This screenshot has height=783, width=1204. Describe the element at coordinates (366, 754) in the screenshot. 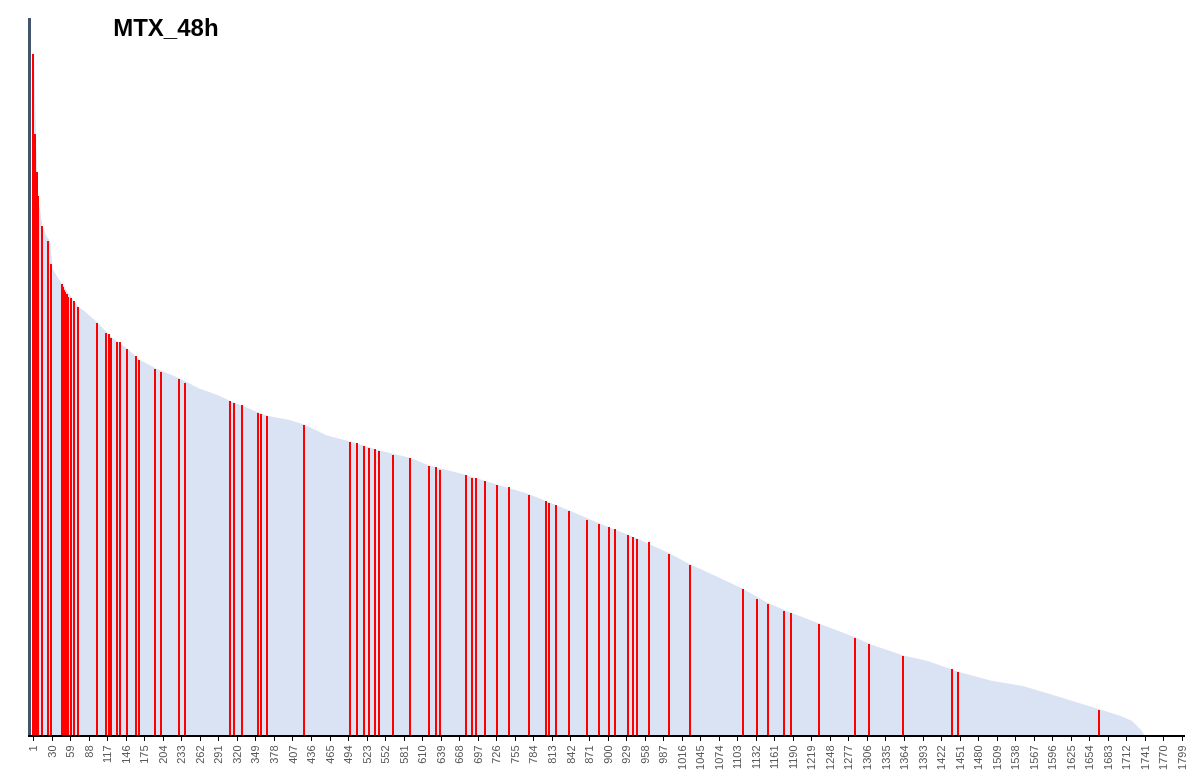

I see `x-tick-label: 523` at that location.